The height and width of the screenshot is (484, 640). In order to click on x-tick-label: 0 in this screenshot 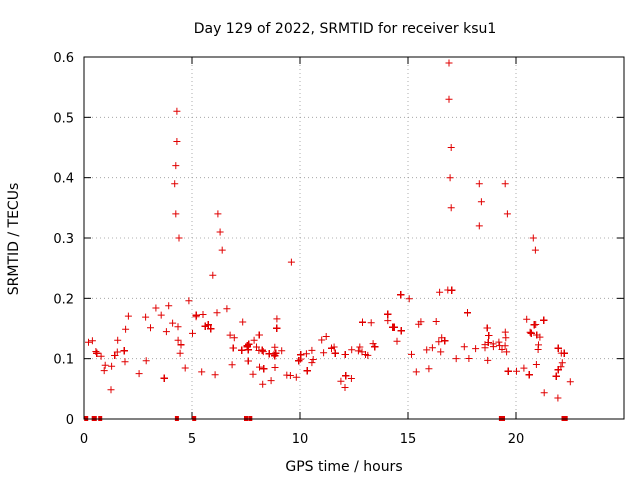, I will do `click(84, 439)`.